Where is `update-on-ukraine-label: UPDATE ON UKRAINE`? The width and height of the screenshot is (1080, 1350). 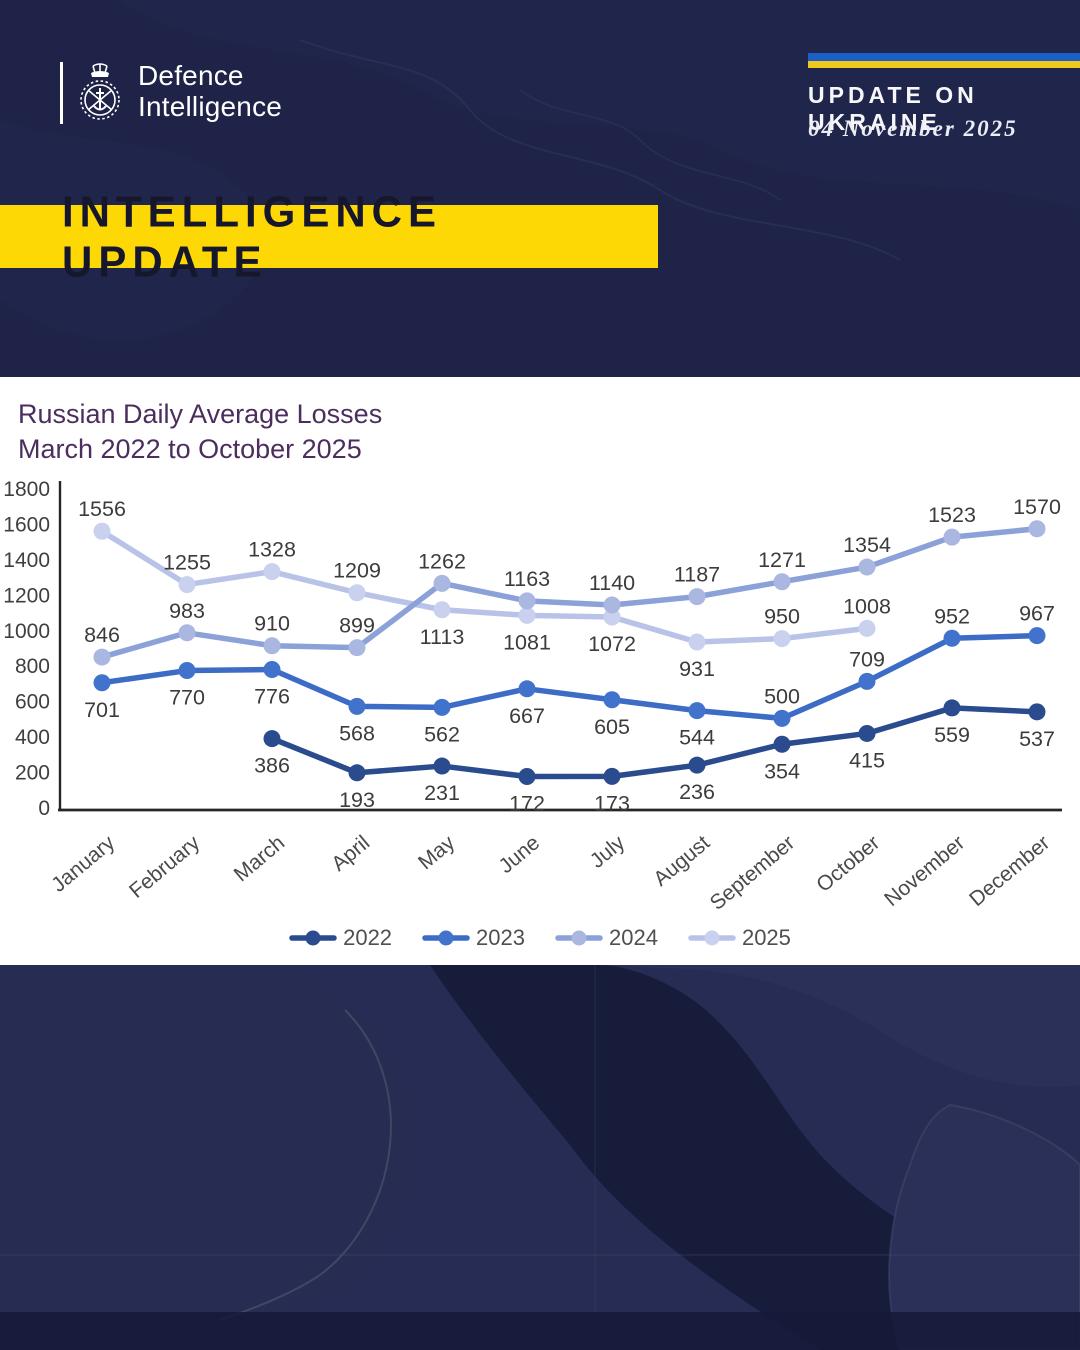
update-on-ukraine-label: UPDATE ON UKRAINE is located at coordinates (893, 108).